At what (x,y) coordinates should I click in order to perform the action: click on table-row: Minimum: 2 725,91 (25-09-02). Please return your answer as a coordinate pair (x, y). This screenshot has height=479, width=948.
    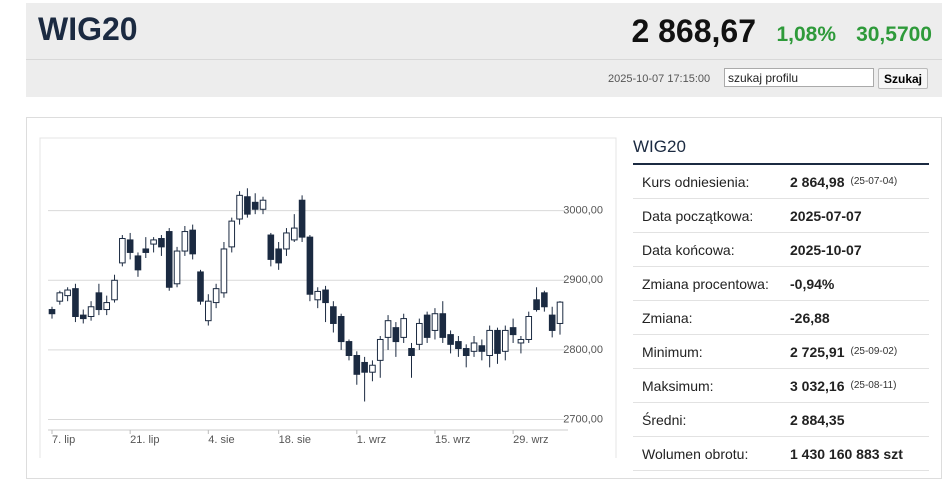
    Looking at the image, I should click on (781, 352).